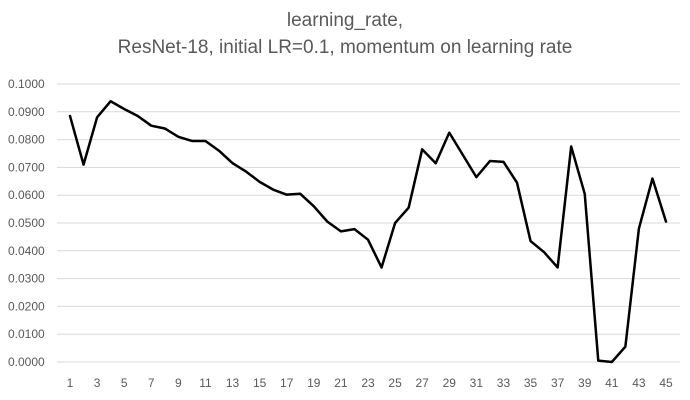 This screenshot has width=690, height=400. I want to click on x-tick-label: 27, so click(423, 383).